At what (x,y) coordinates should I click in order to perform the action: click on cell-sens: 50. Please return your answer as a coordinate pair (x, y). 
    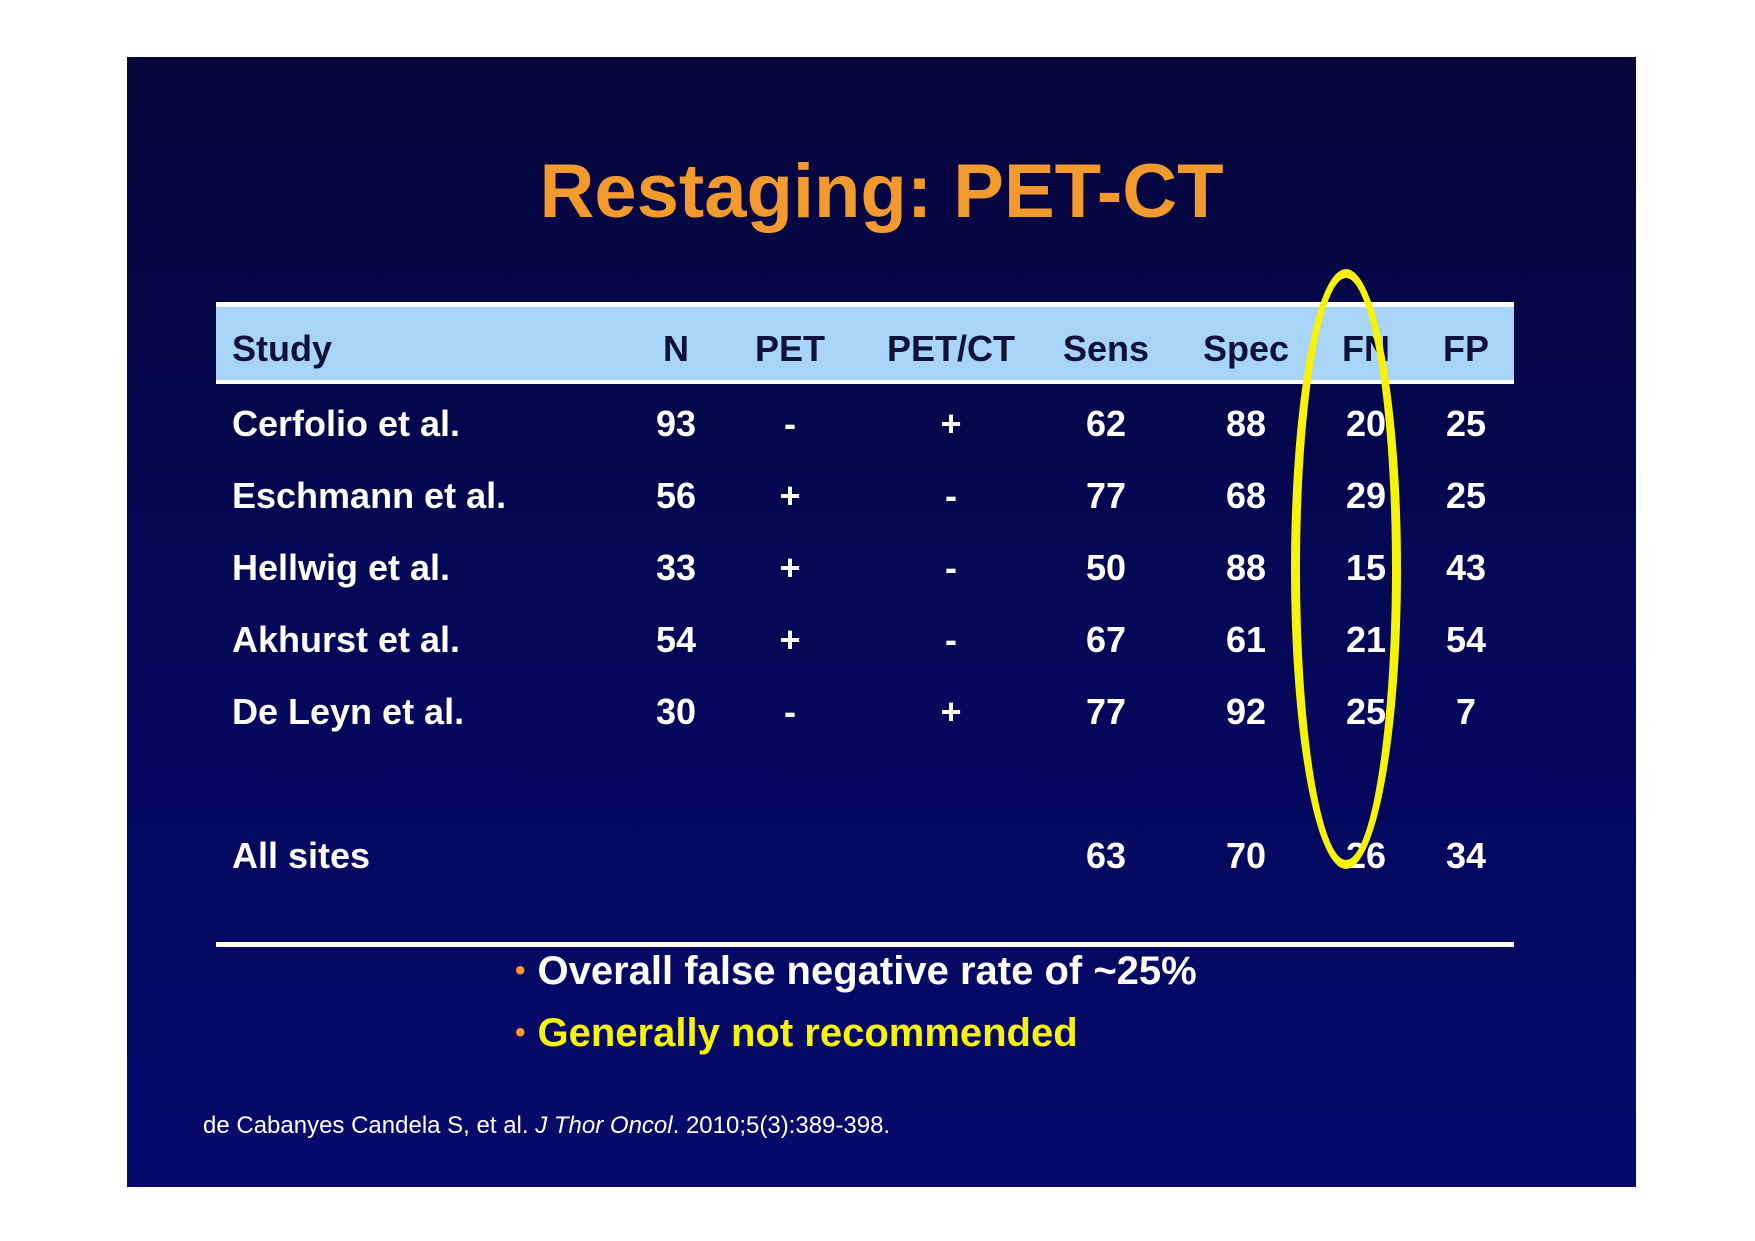
    Looking at the image, I should click on (1106, 567).